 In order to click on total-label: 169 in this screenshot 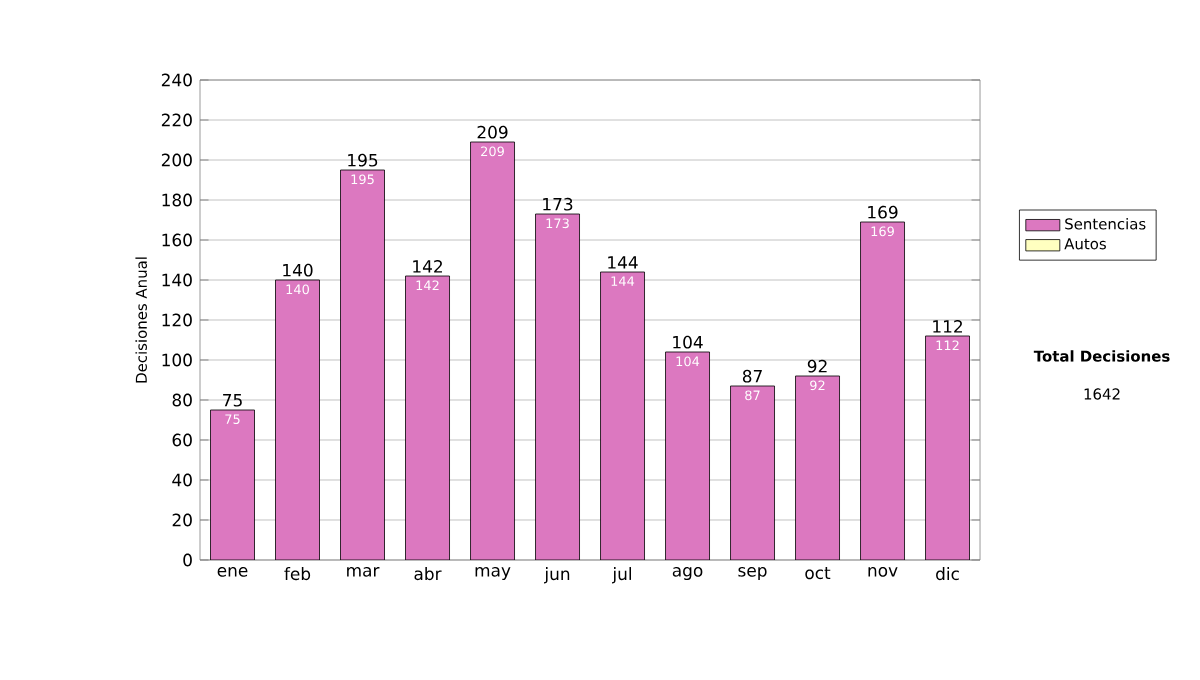, I will do `click(883, 212)`.